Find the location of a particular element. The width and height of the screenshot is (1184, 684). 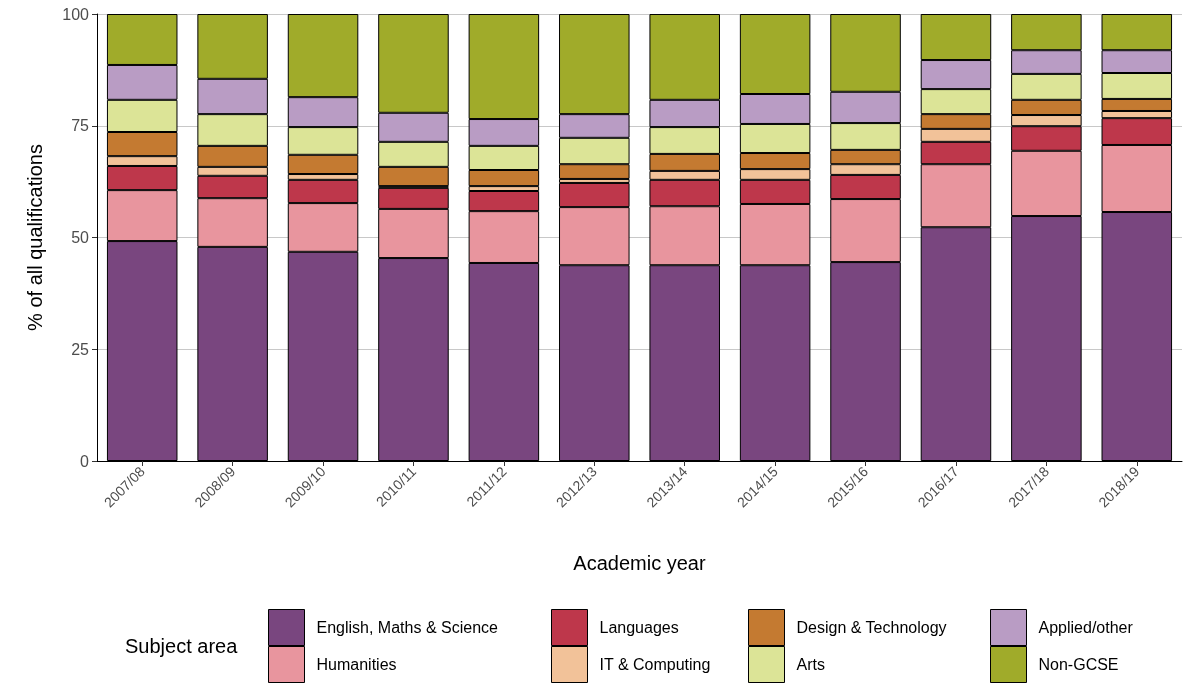

legend-label: Humanities is located at coordinates (356, 664).